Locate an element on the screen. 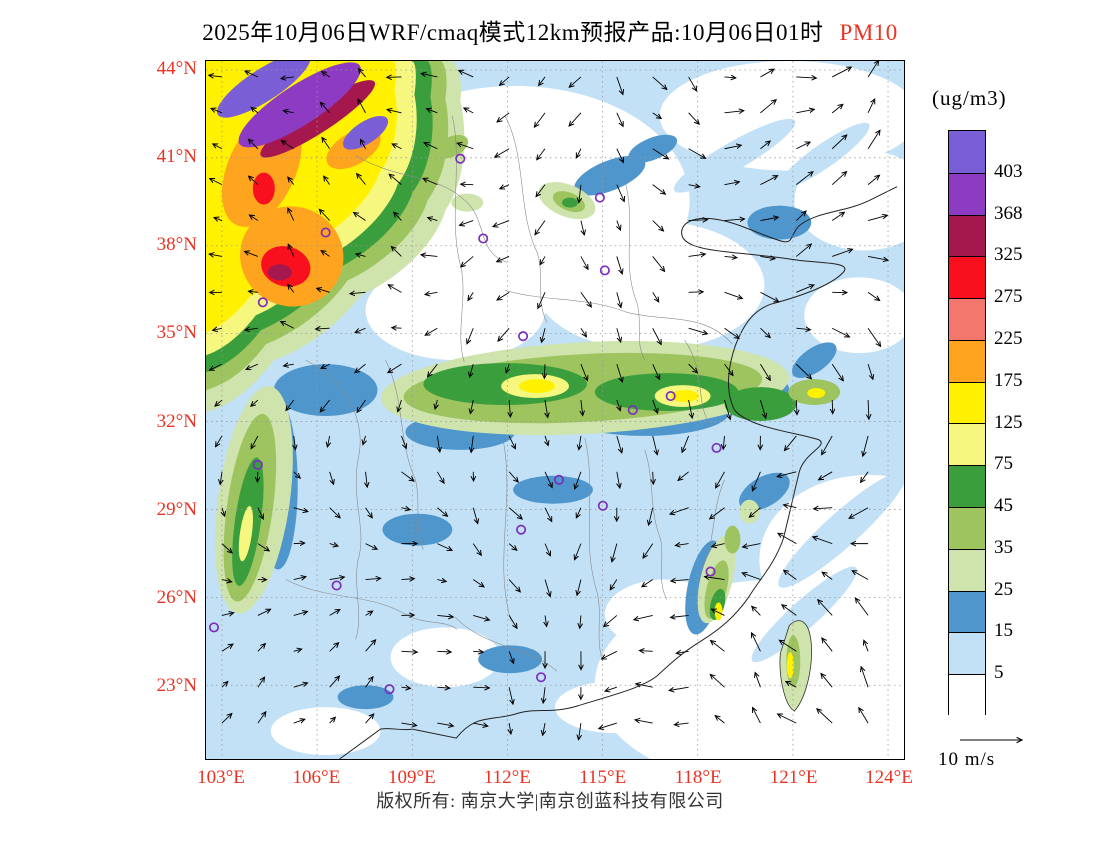 This screenshot has width=1100, height=850. lat-tick-label: 32°N is located at coordinates (176, 421).